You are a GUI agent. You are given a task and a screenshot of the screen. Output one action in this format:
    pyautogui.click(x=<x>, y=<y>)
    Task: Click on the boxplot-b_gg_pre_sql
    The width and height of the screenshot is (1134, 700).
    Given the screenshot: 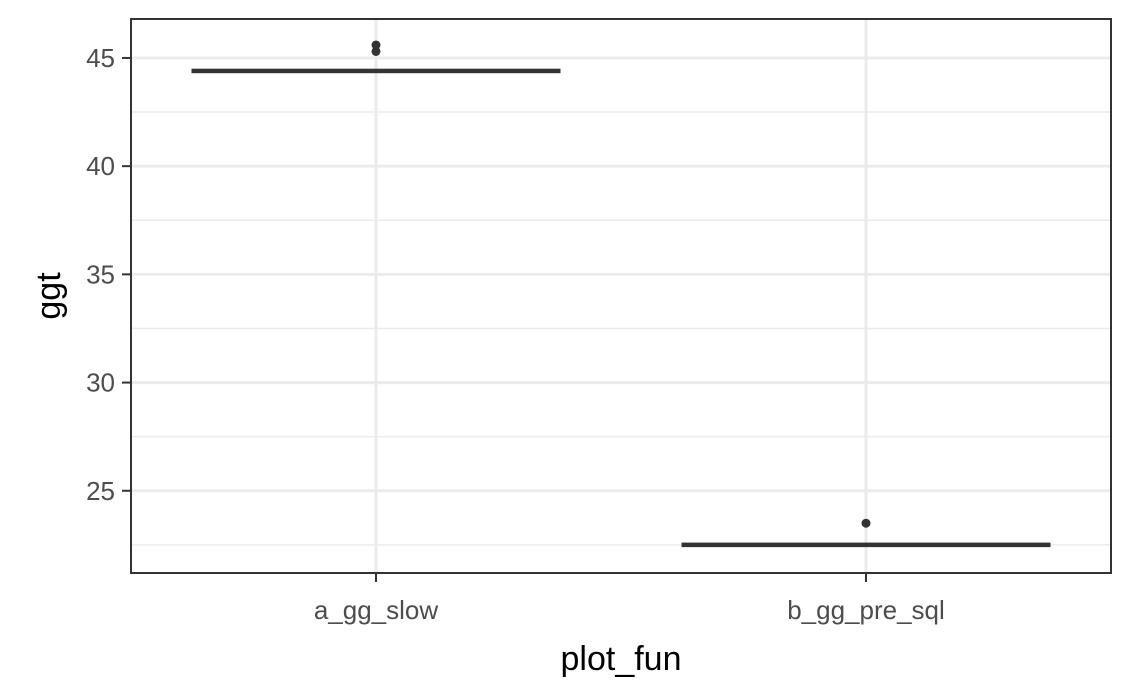 What is the action you would take?
    pyautogui.click(x=866, y=533)
    